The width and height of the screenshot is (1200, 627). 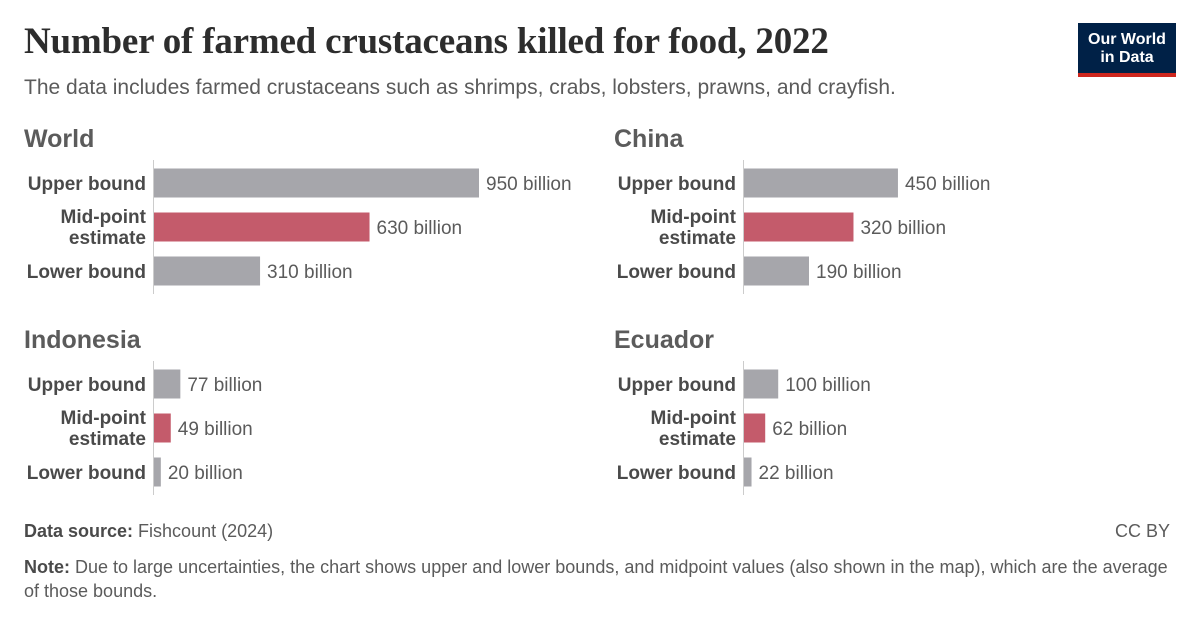 I want to click on owid-logo: Our World in Data, so click(x=1127, y=50).